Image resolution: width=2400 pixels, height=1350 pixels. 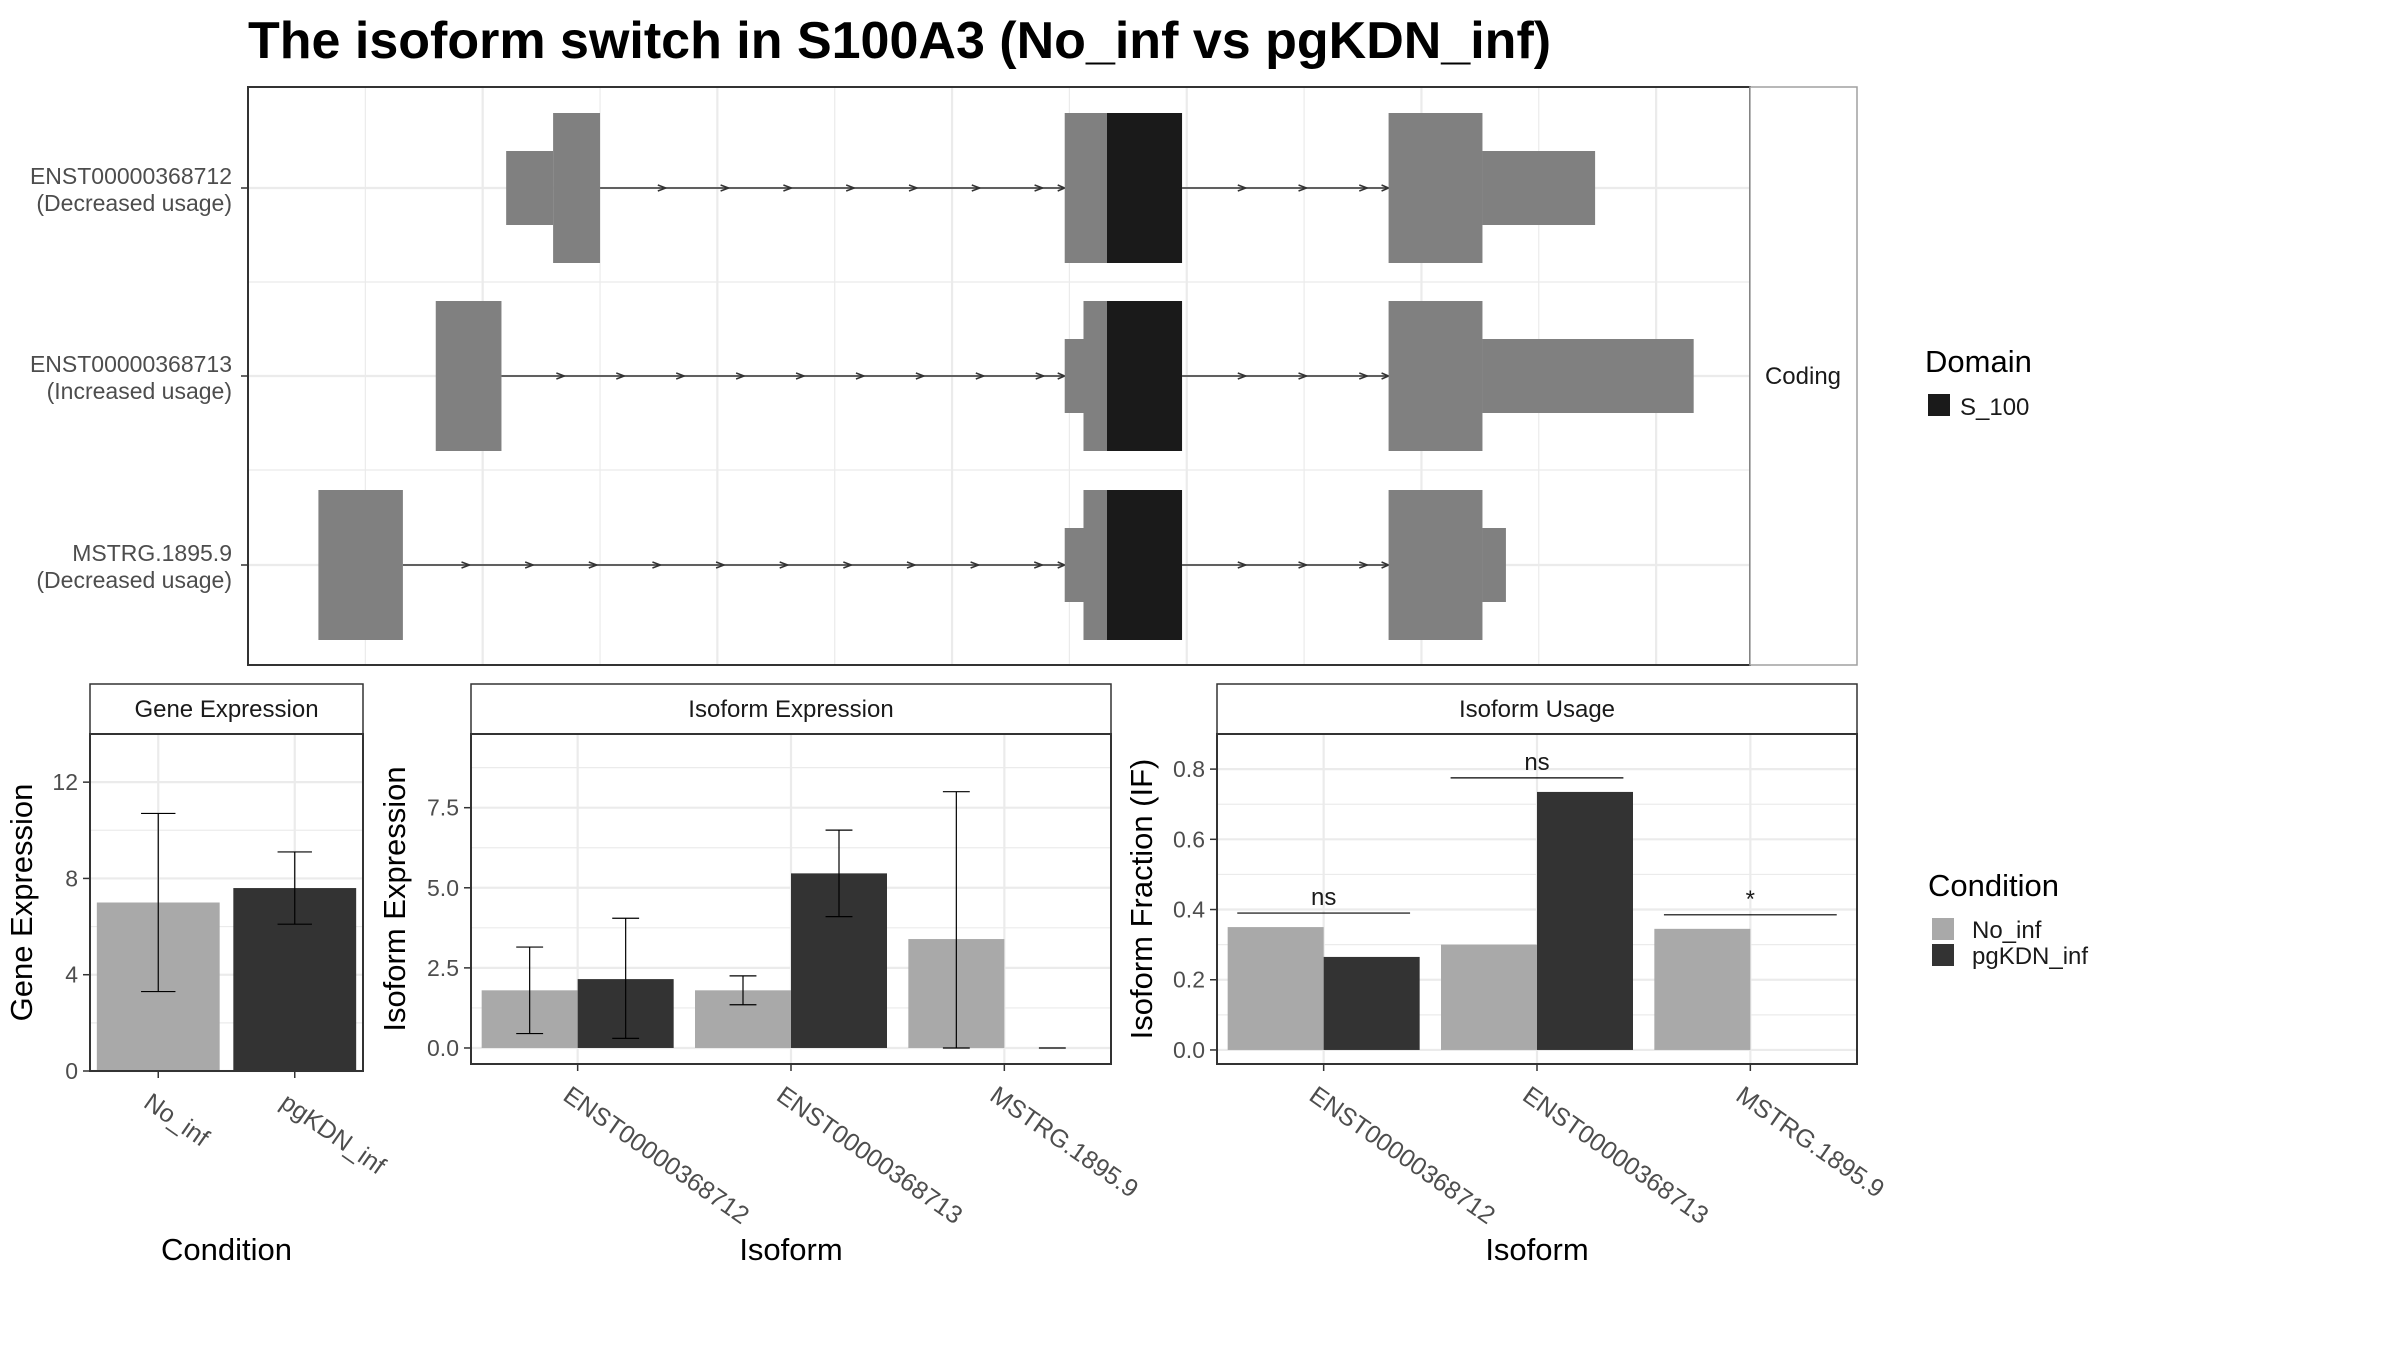 What do you see at coordinates (443, 808) in the screenshot?
I see `y-tick-label: 7.5` at bounding box center [443, 808].